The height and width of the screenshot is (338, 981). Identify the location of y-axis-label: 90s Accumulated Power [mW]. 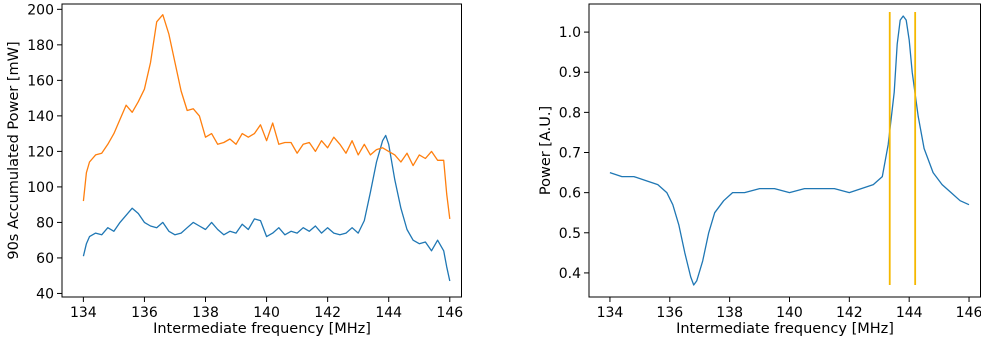
(14, 150).